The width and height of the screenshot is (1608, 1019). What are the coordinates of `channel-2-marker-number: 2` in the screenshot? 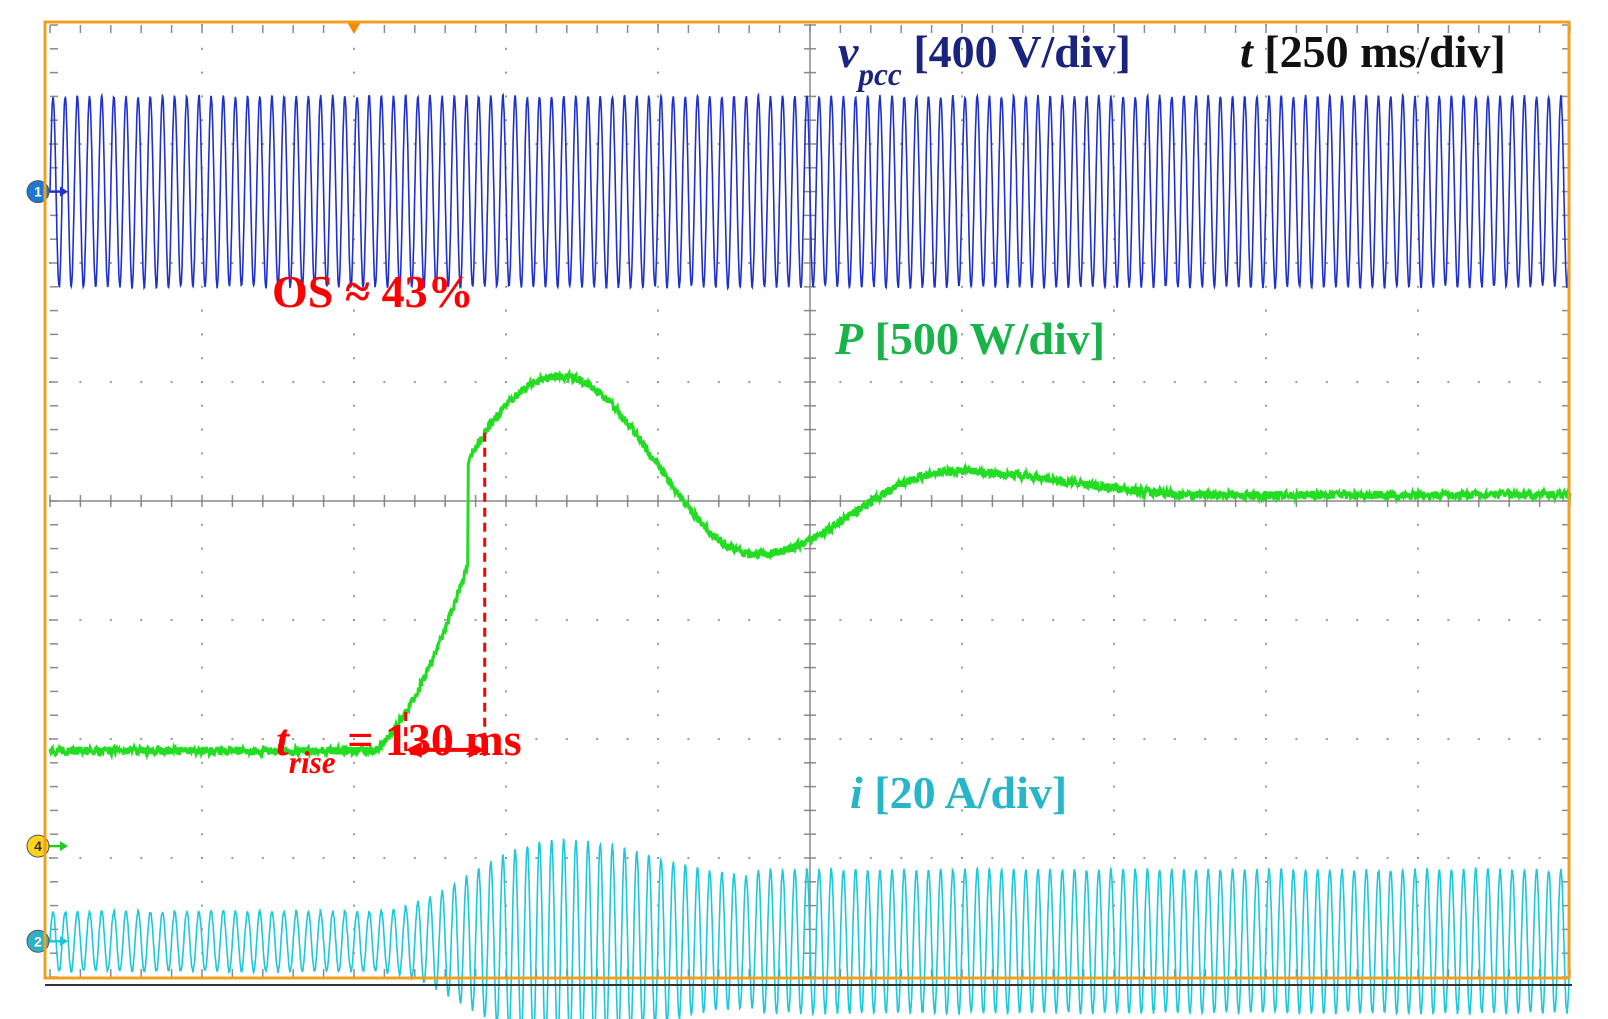 It's located at (38, 941).